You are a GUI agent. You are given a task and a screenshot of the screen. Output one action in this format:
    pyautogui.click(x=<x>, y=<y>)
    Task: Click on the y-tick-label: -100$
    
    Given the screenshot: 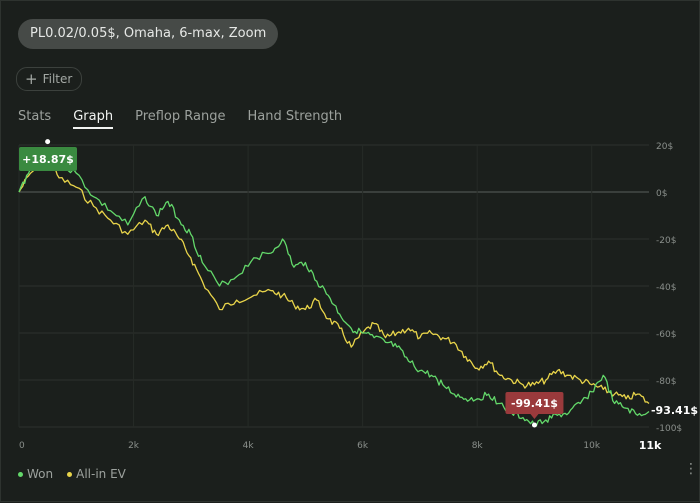 What is the action you would take?
    pyautogui.click(x=669, y=429)
    